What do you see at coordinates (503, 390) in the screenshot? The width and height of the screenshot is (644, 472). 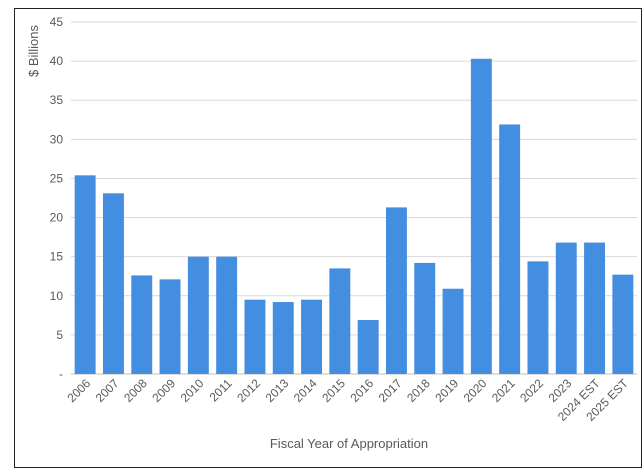 I see `x-tick-label: 2021` at bounding box center [503, 390].